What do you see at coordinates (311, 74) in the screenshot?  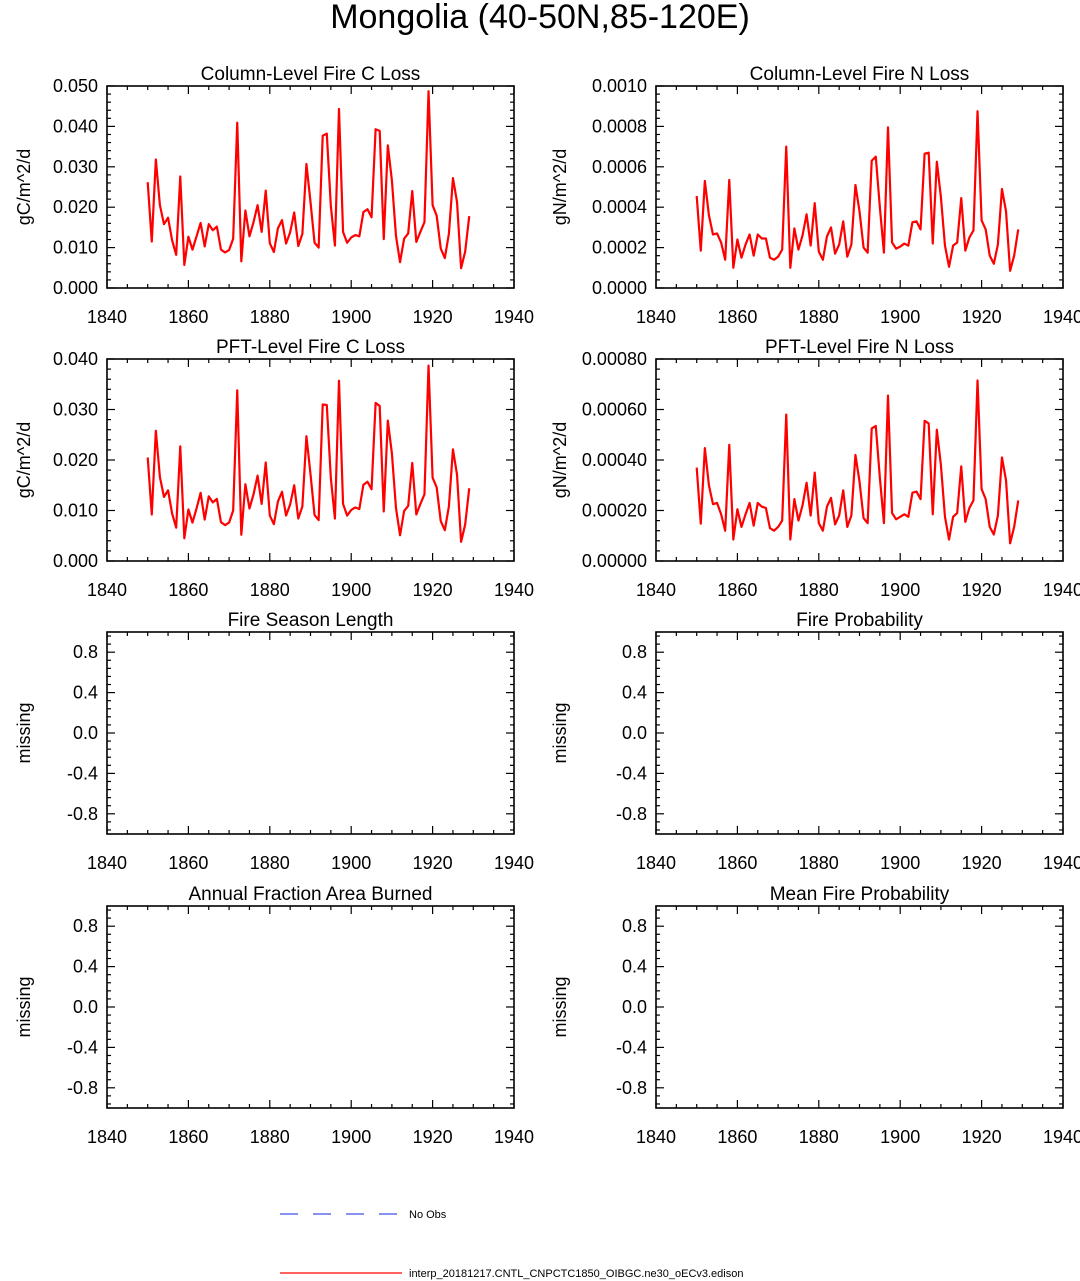 I see `panel-title: Column-Level Fire C Loss` at bounding box center [311, 74].